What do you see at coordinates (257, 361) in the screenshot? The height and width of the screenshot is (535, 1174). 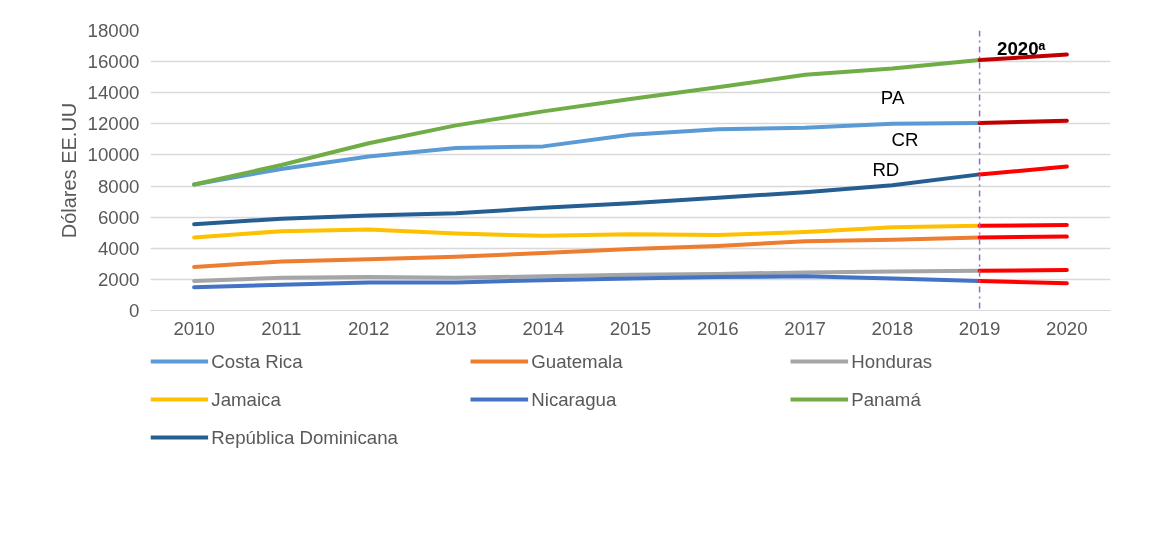 I see `legend-label: Costa Rica` at bounding box center [257, 361].